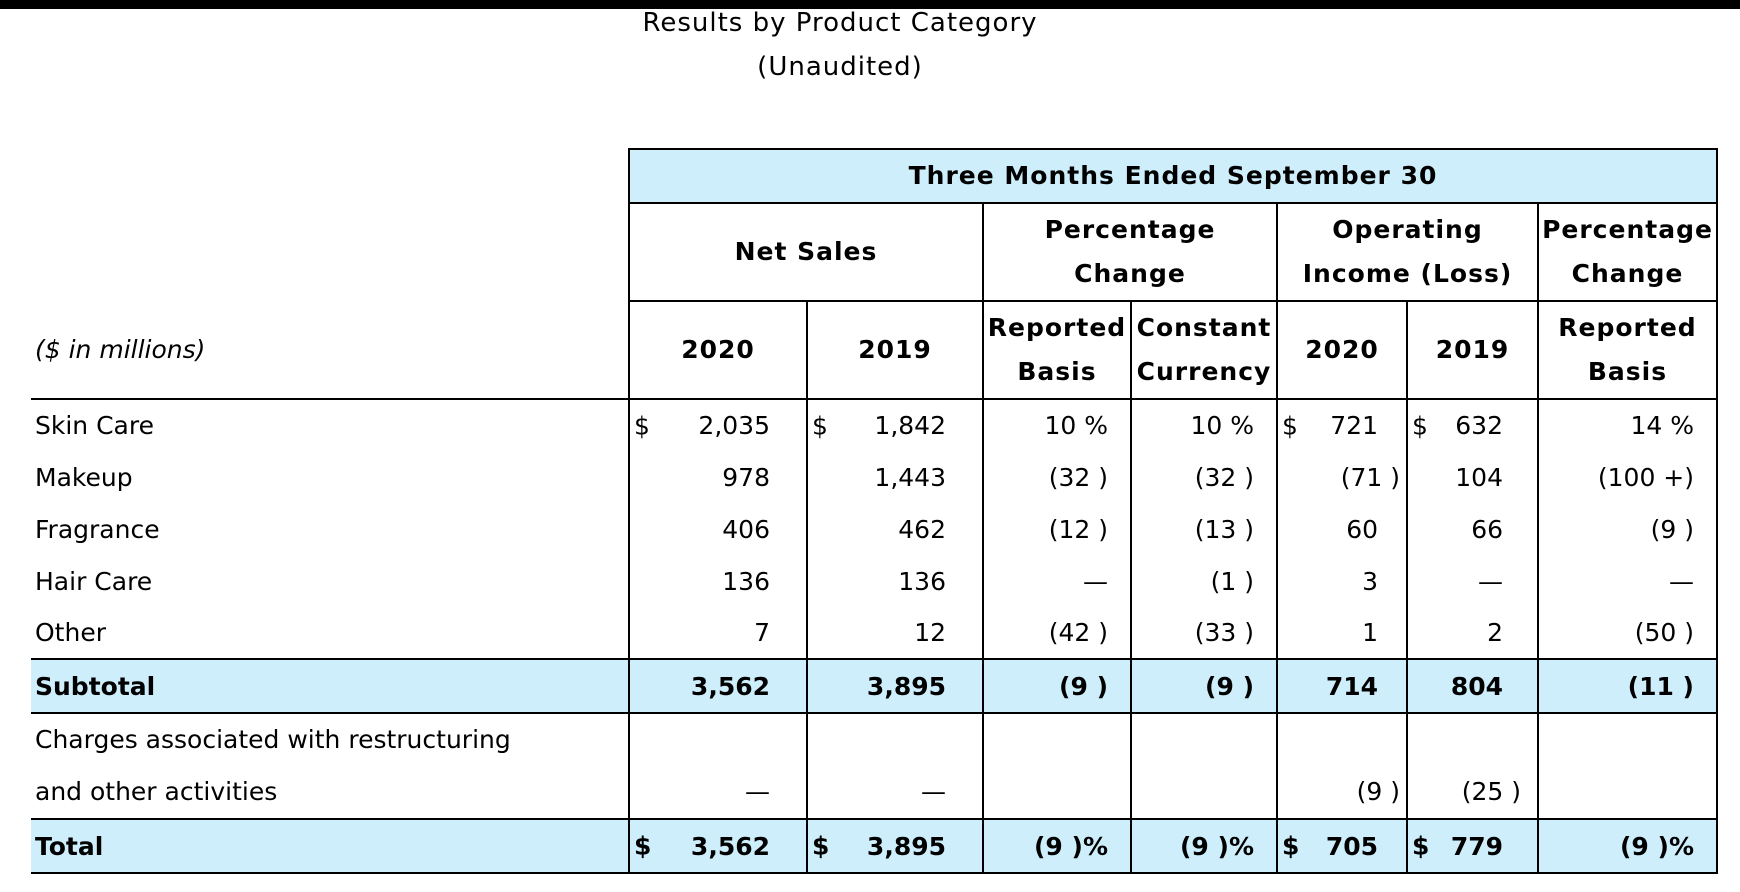 This screenshot has width=1740, height=892. What do you see at coordinates (718, 581) in the screenshot?
I see `net-sales-2020-cell: 136` at bounding box center [718, 581].